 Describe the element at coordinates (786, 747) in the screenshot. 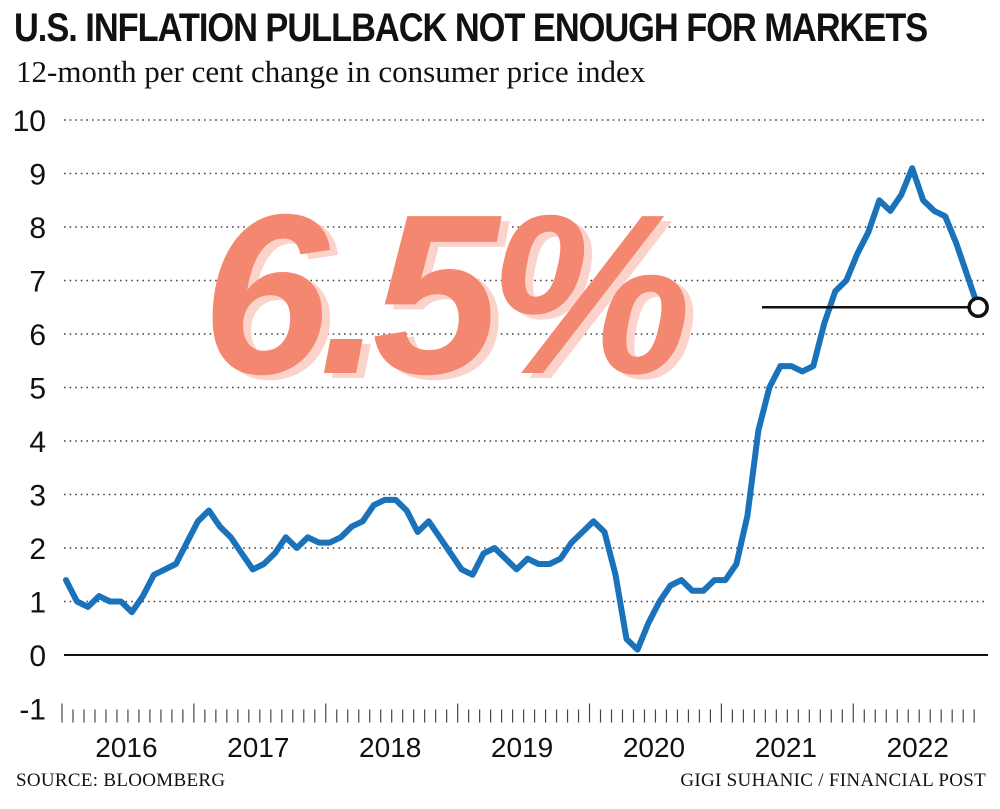

I see `x-tick-label: 2021` at that location.